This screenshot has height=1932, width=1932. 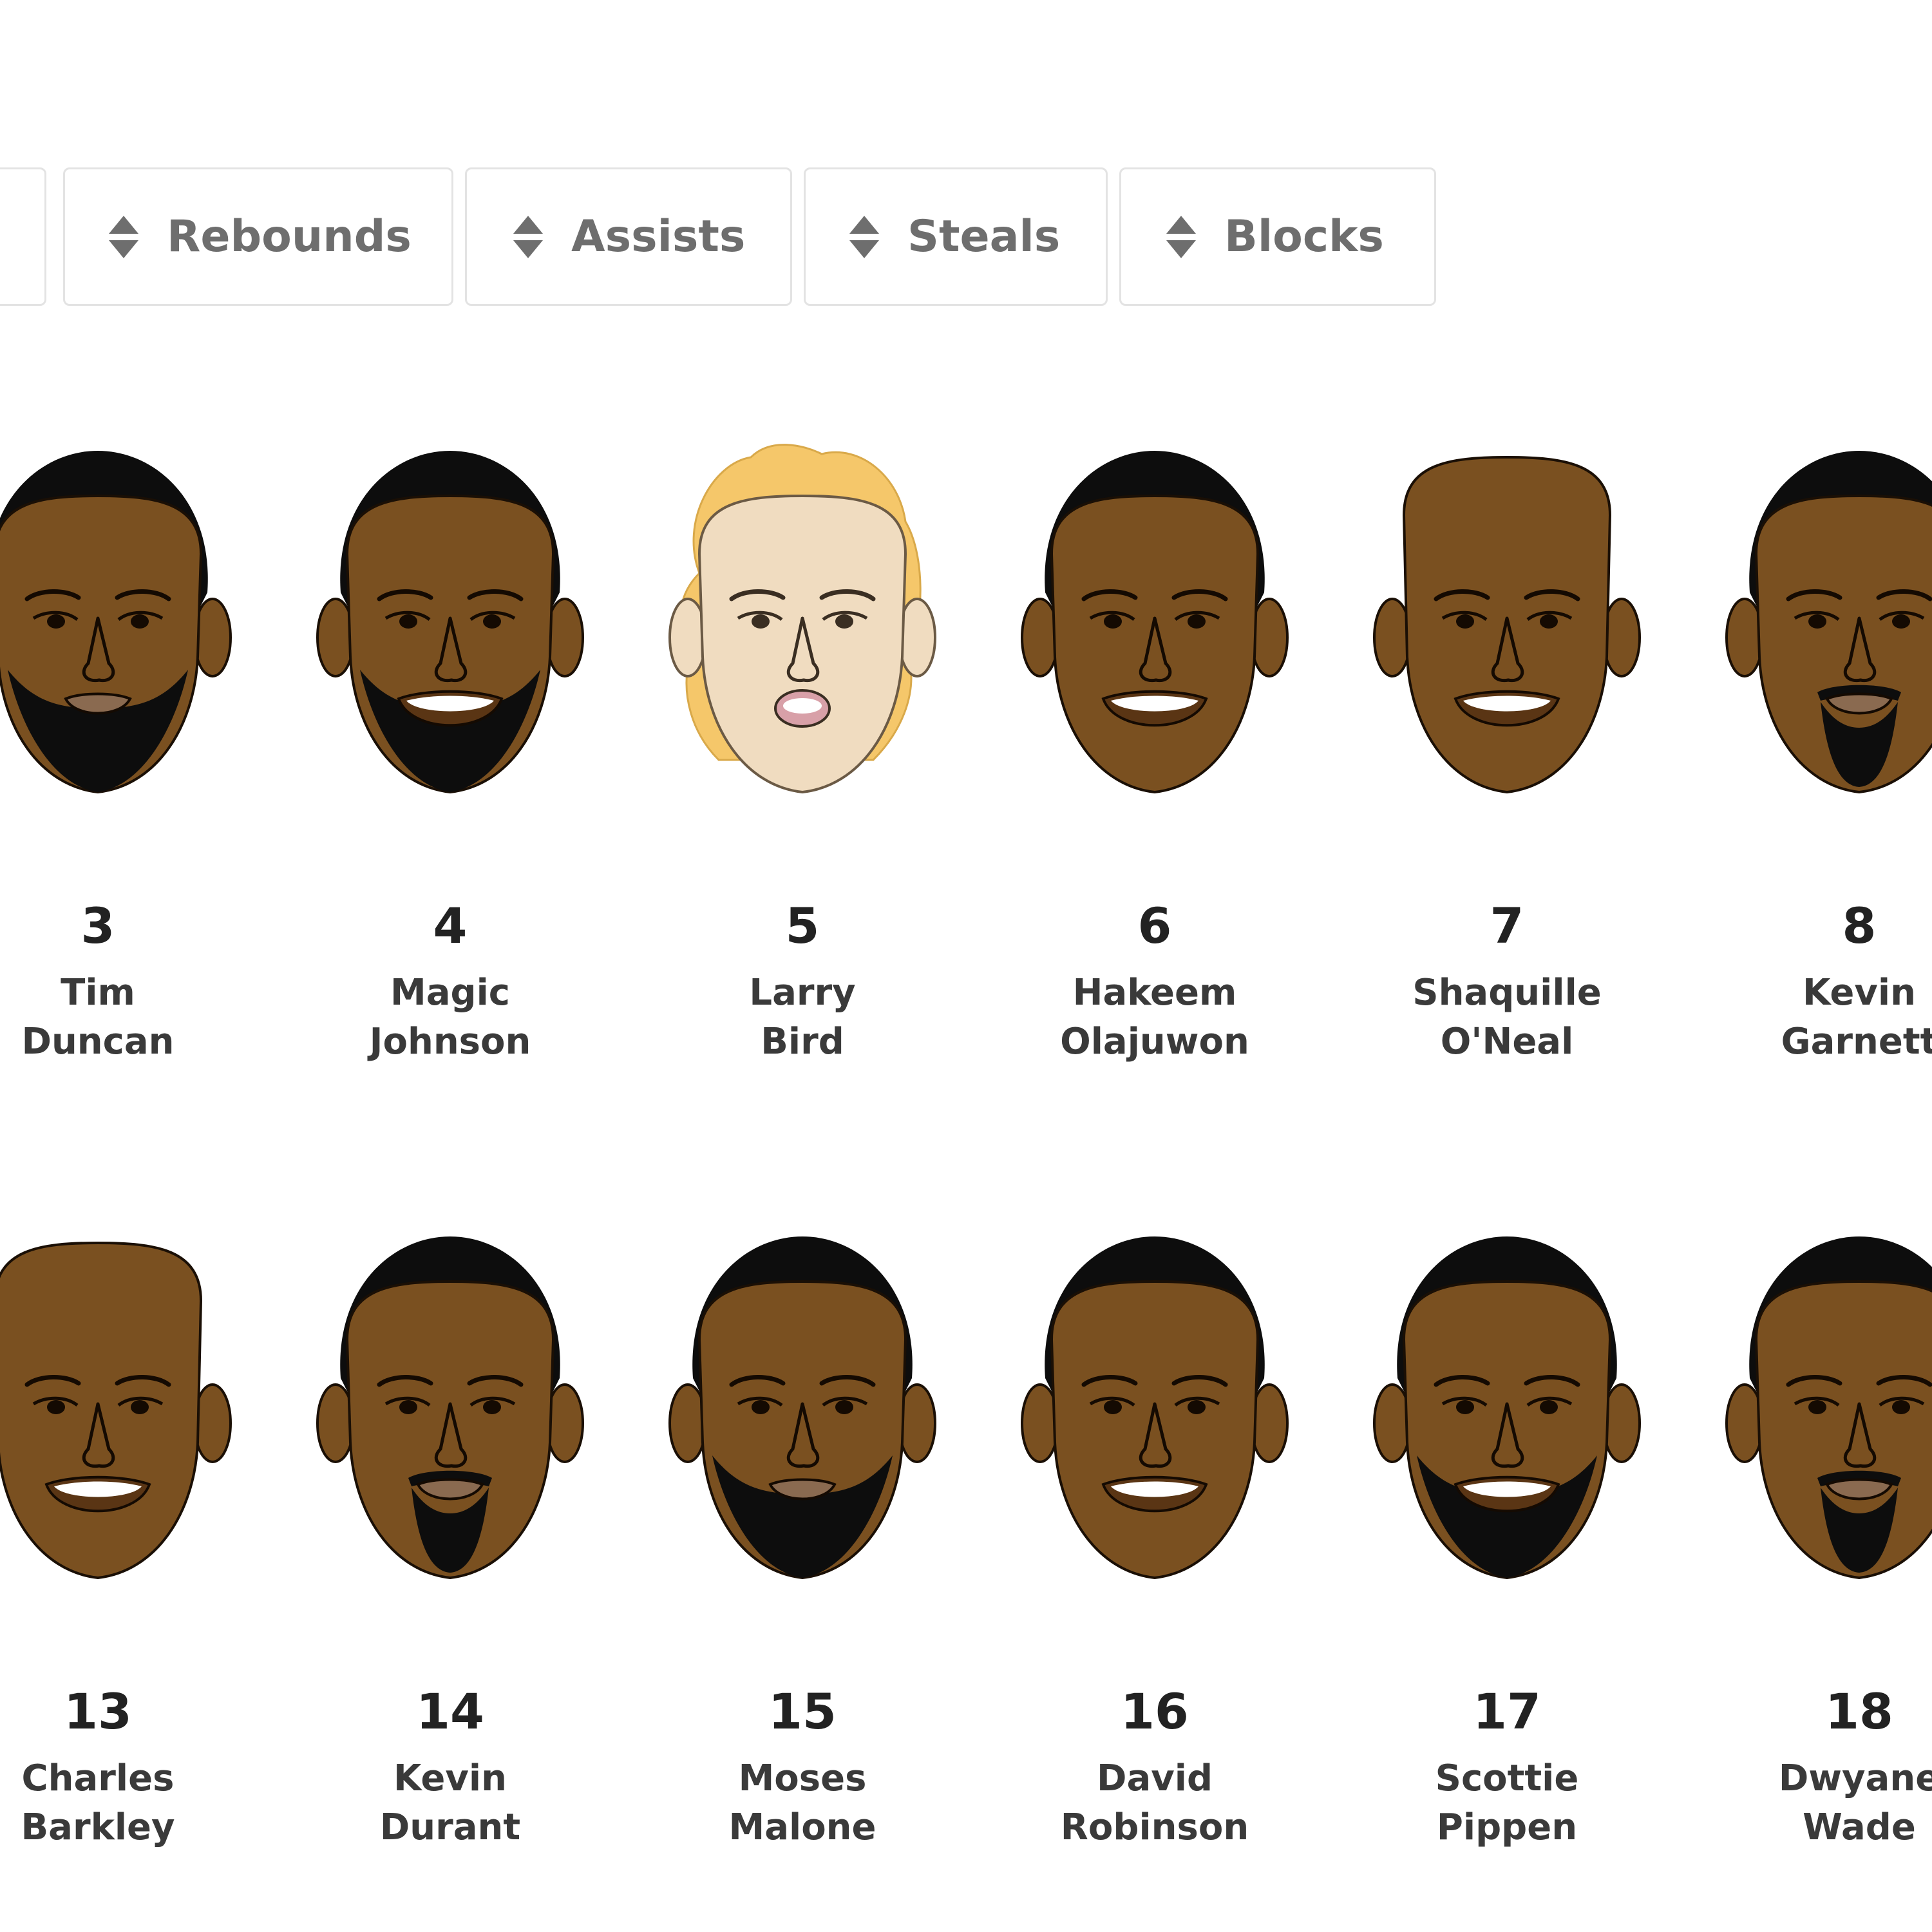 What do you see at coordinates (1304, 237) in the screenshot?
I see `sort-blocks-label: Blocks` at bounding box center [1304, 237].